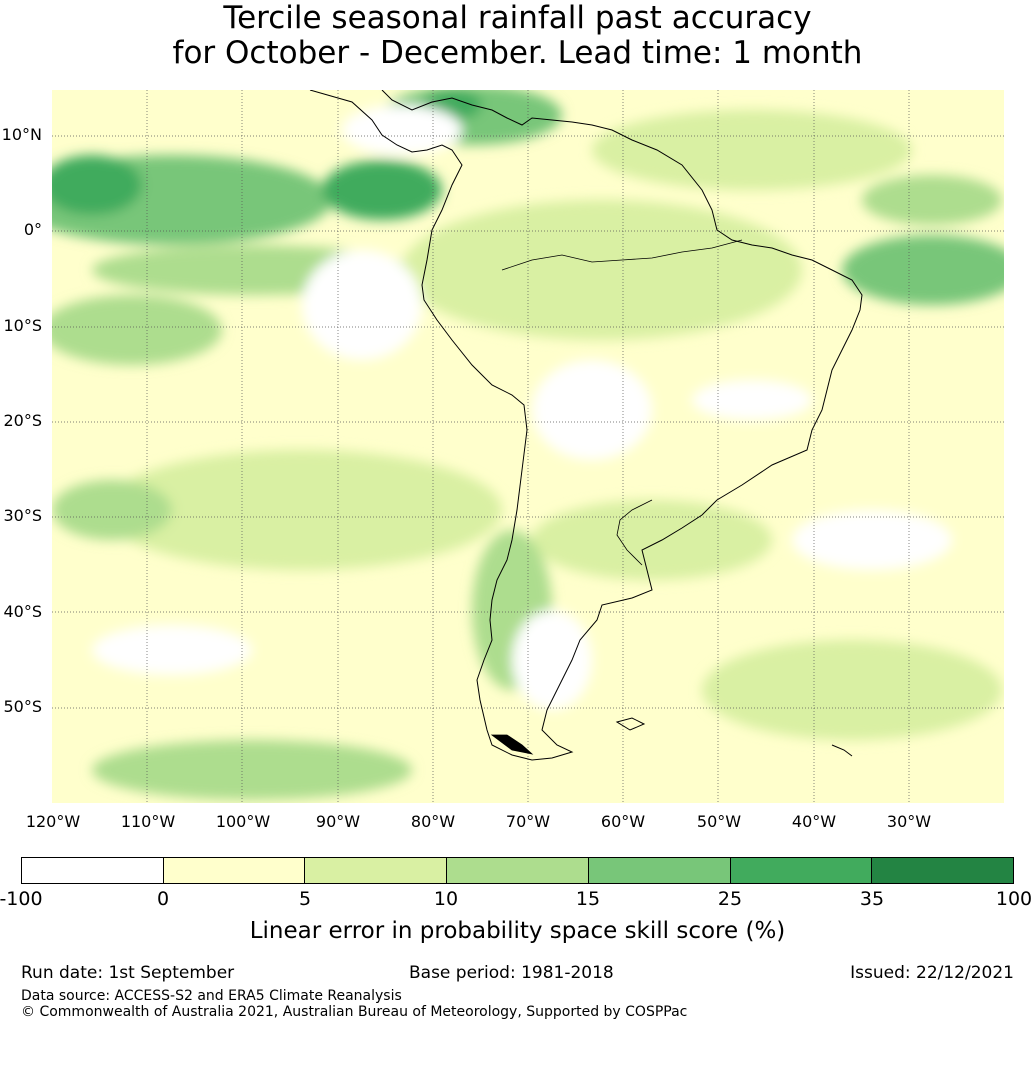 The height and width of the screenshot is (1065, 1035). I want to click on latitude-label-20s: 20°S, so click(22, 420).